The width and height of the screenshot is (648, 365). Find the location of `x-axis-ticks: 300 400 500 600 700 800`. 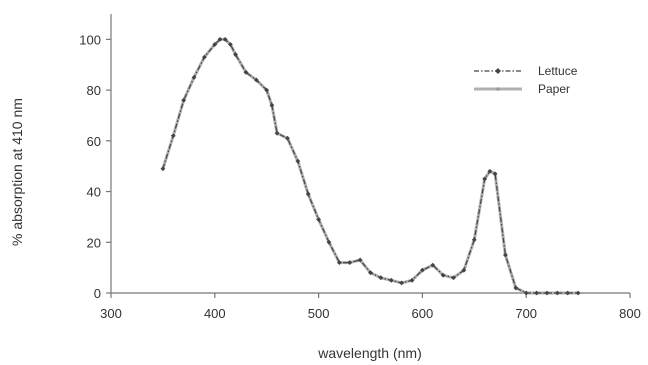

x-axis-ticks: 300 400 500 600 700 800 is located at coordinates (370, 307).